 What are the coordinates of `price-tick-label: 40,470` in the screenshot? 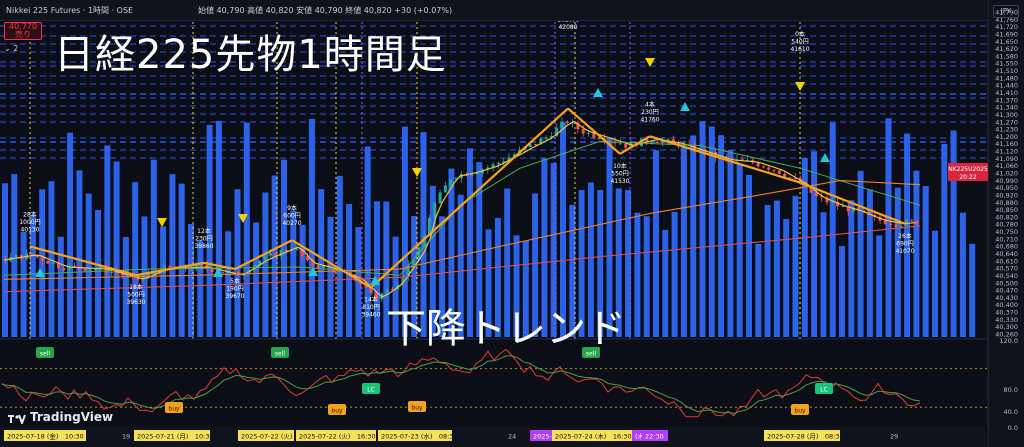 It's located at (1006, 291).